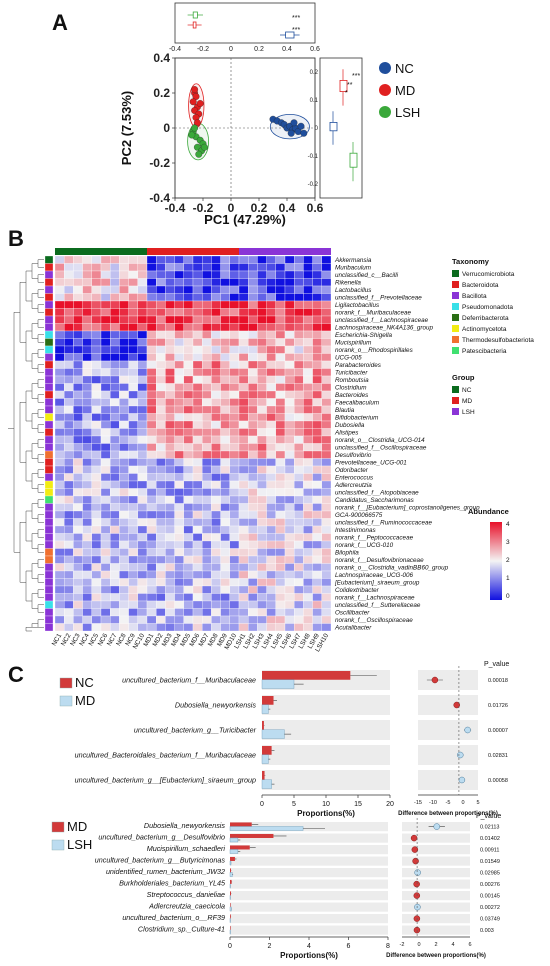 This screenshot has width=550, height=966. I want to click on group-item: MD, so click(467, 401).